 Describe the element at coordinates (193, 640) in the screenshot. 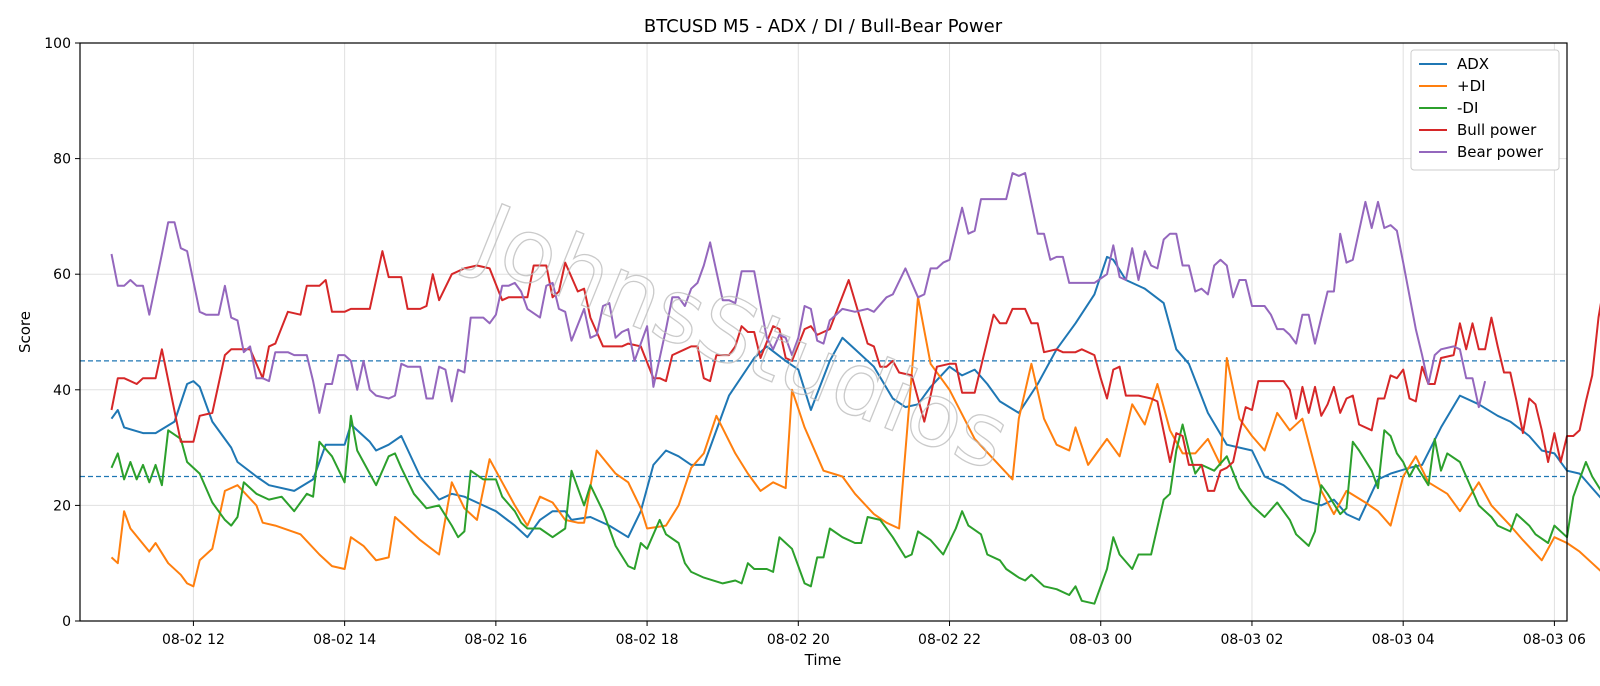

I see `x-tick-label: 08-02 12` at that location.